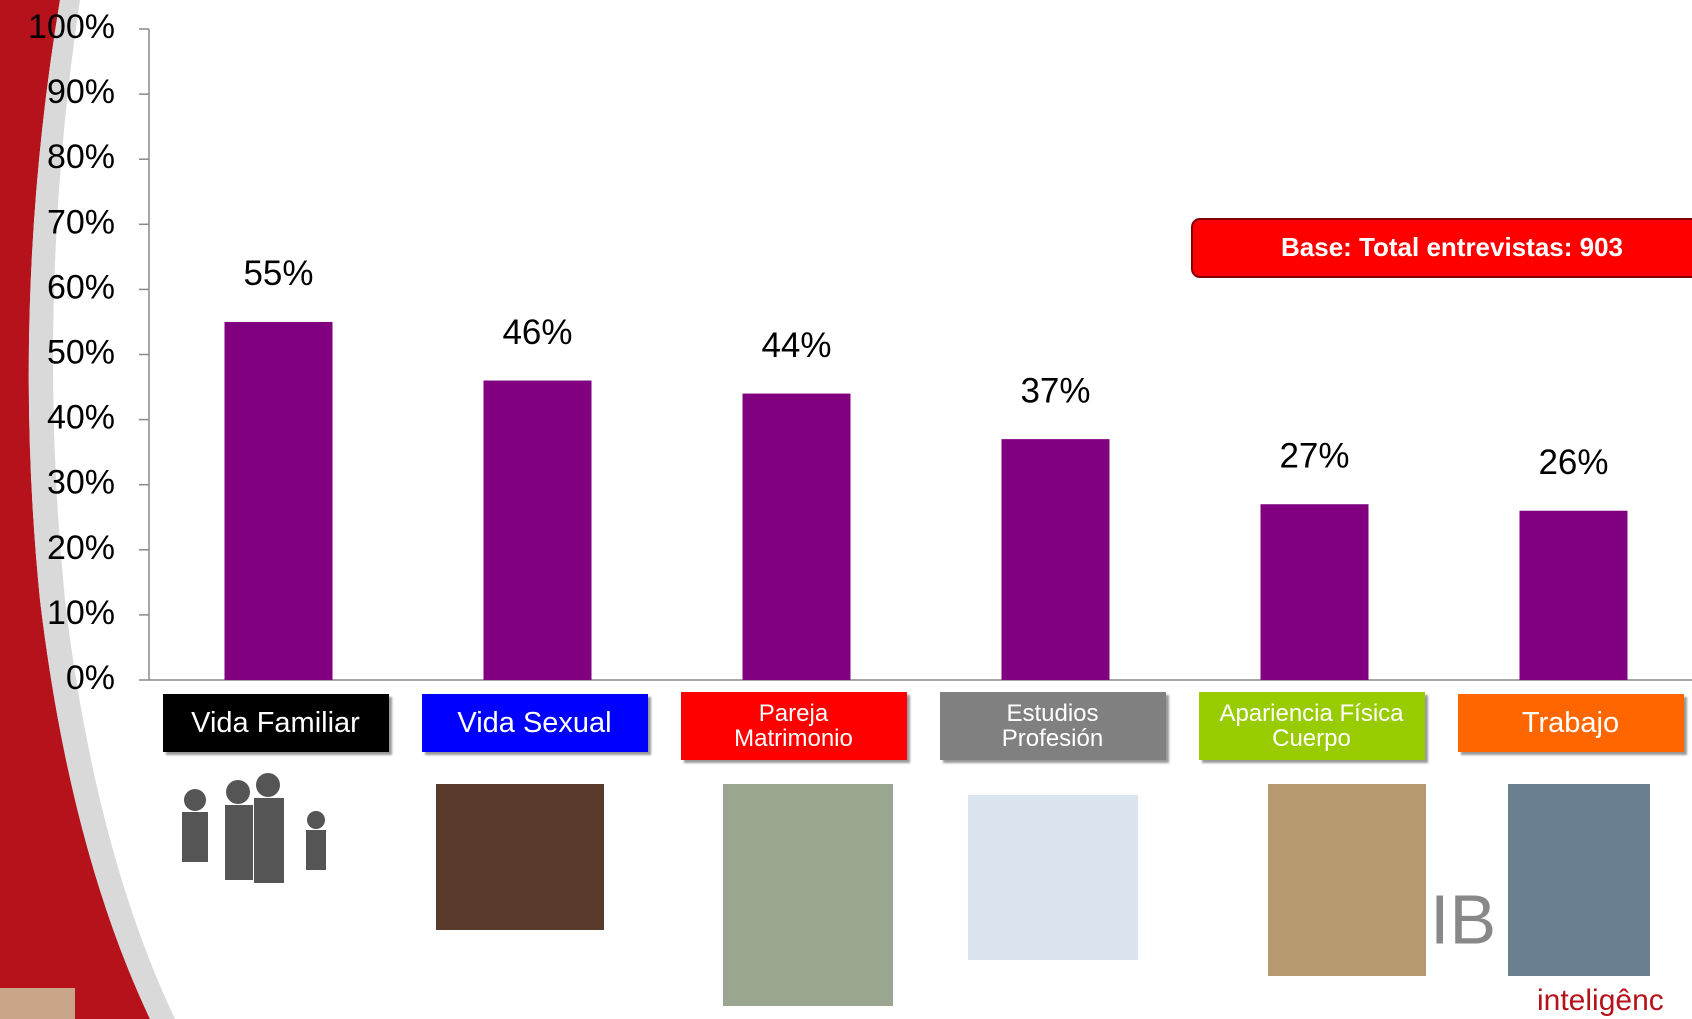 The height and width of the screenshot is (1019, 1692). Describe the element at coordinates (71, 27) in the screenshot. I see `y-tick-label: 100%` at that location.